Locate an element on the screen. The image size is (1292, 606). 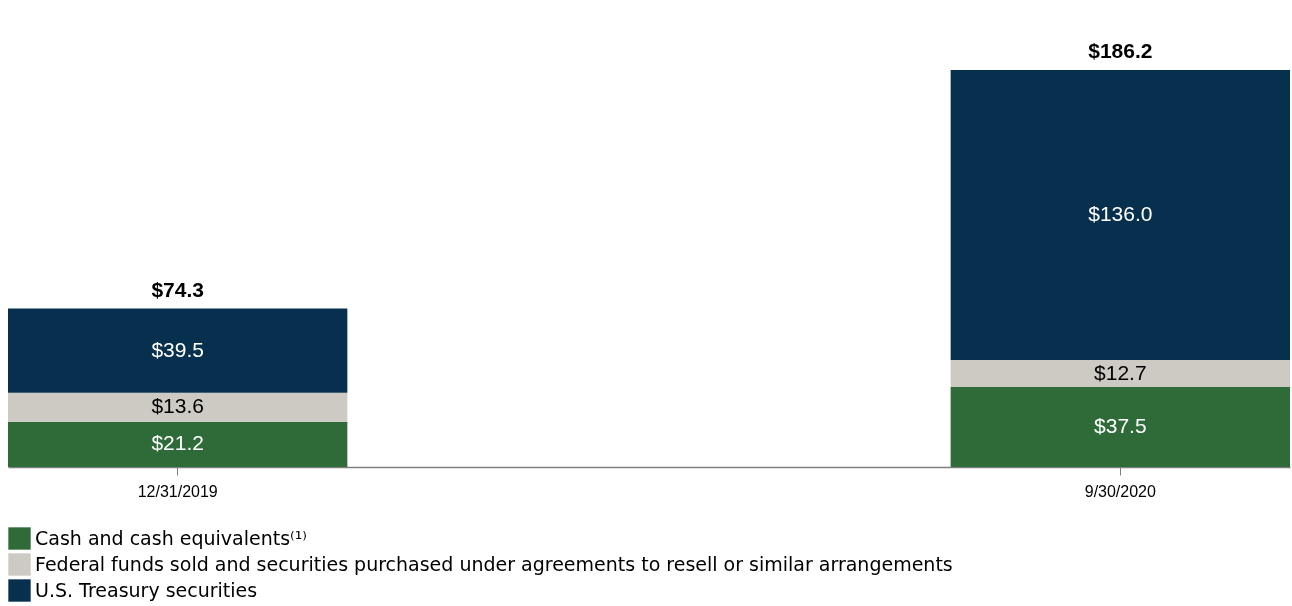
data-label: $12.7 is located at coordinates (1120, 372).